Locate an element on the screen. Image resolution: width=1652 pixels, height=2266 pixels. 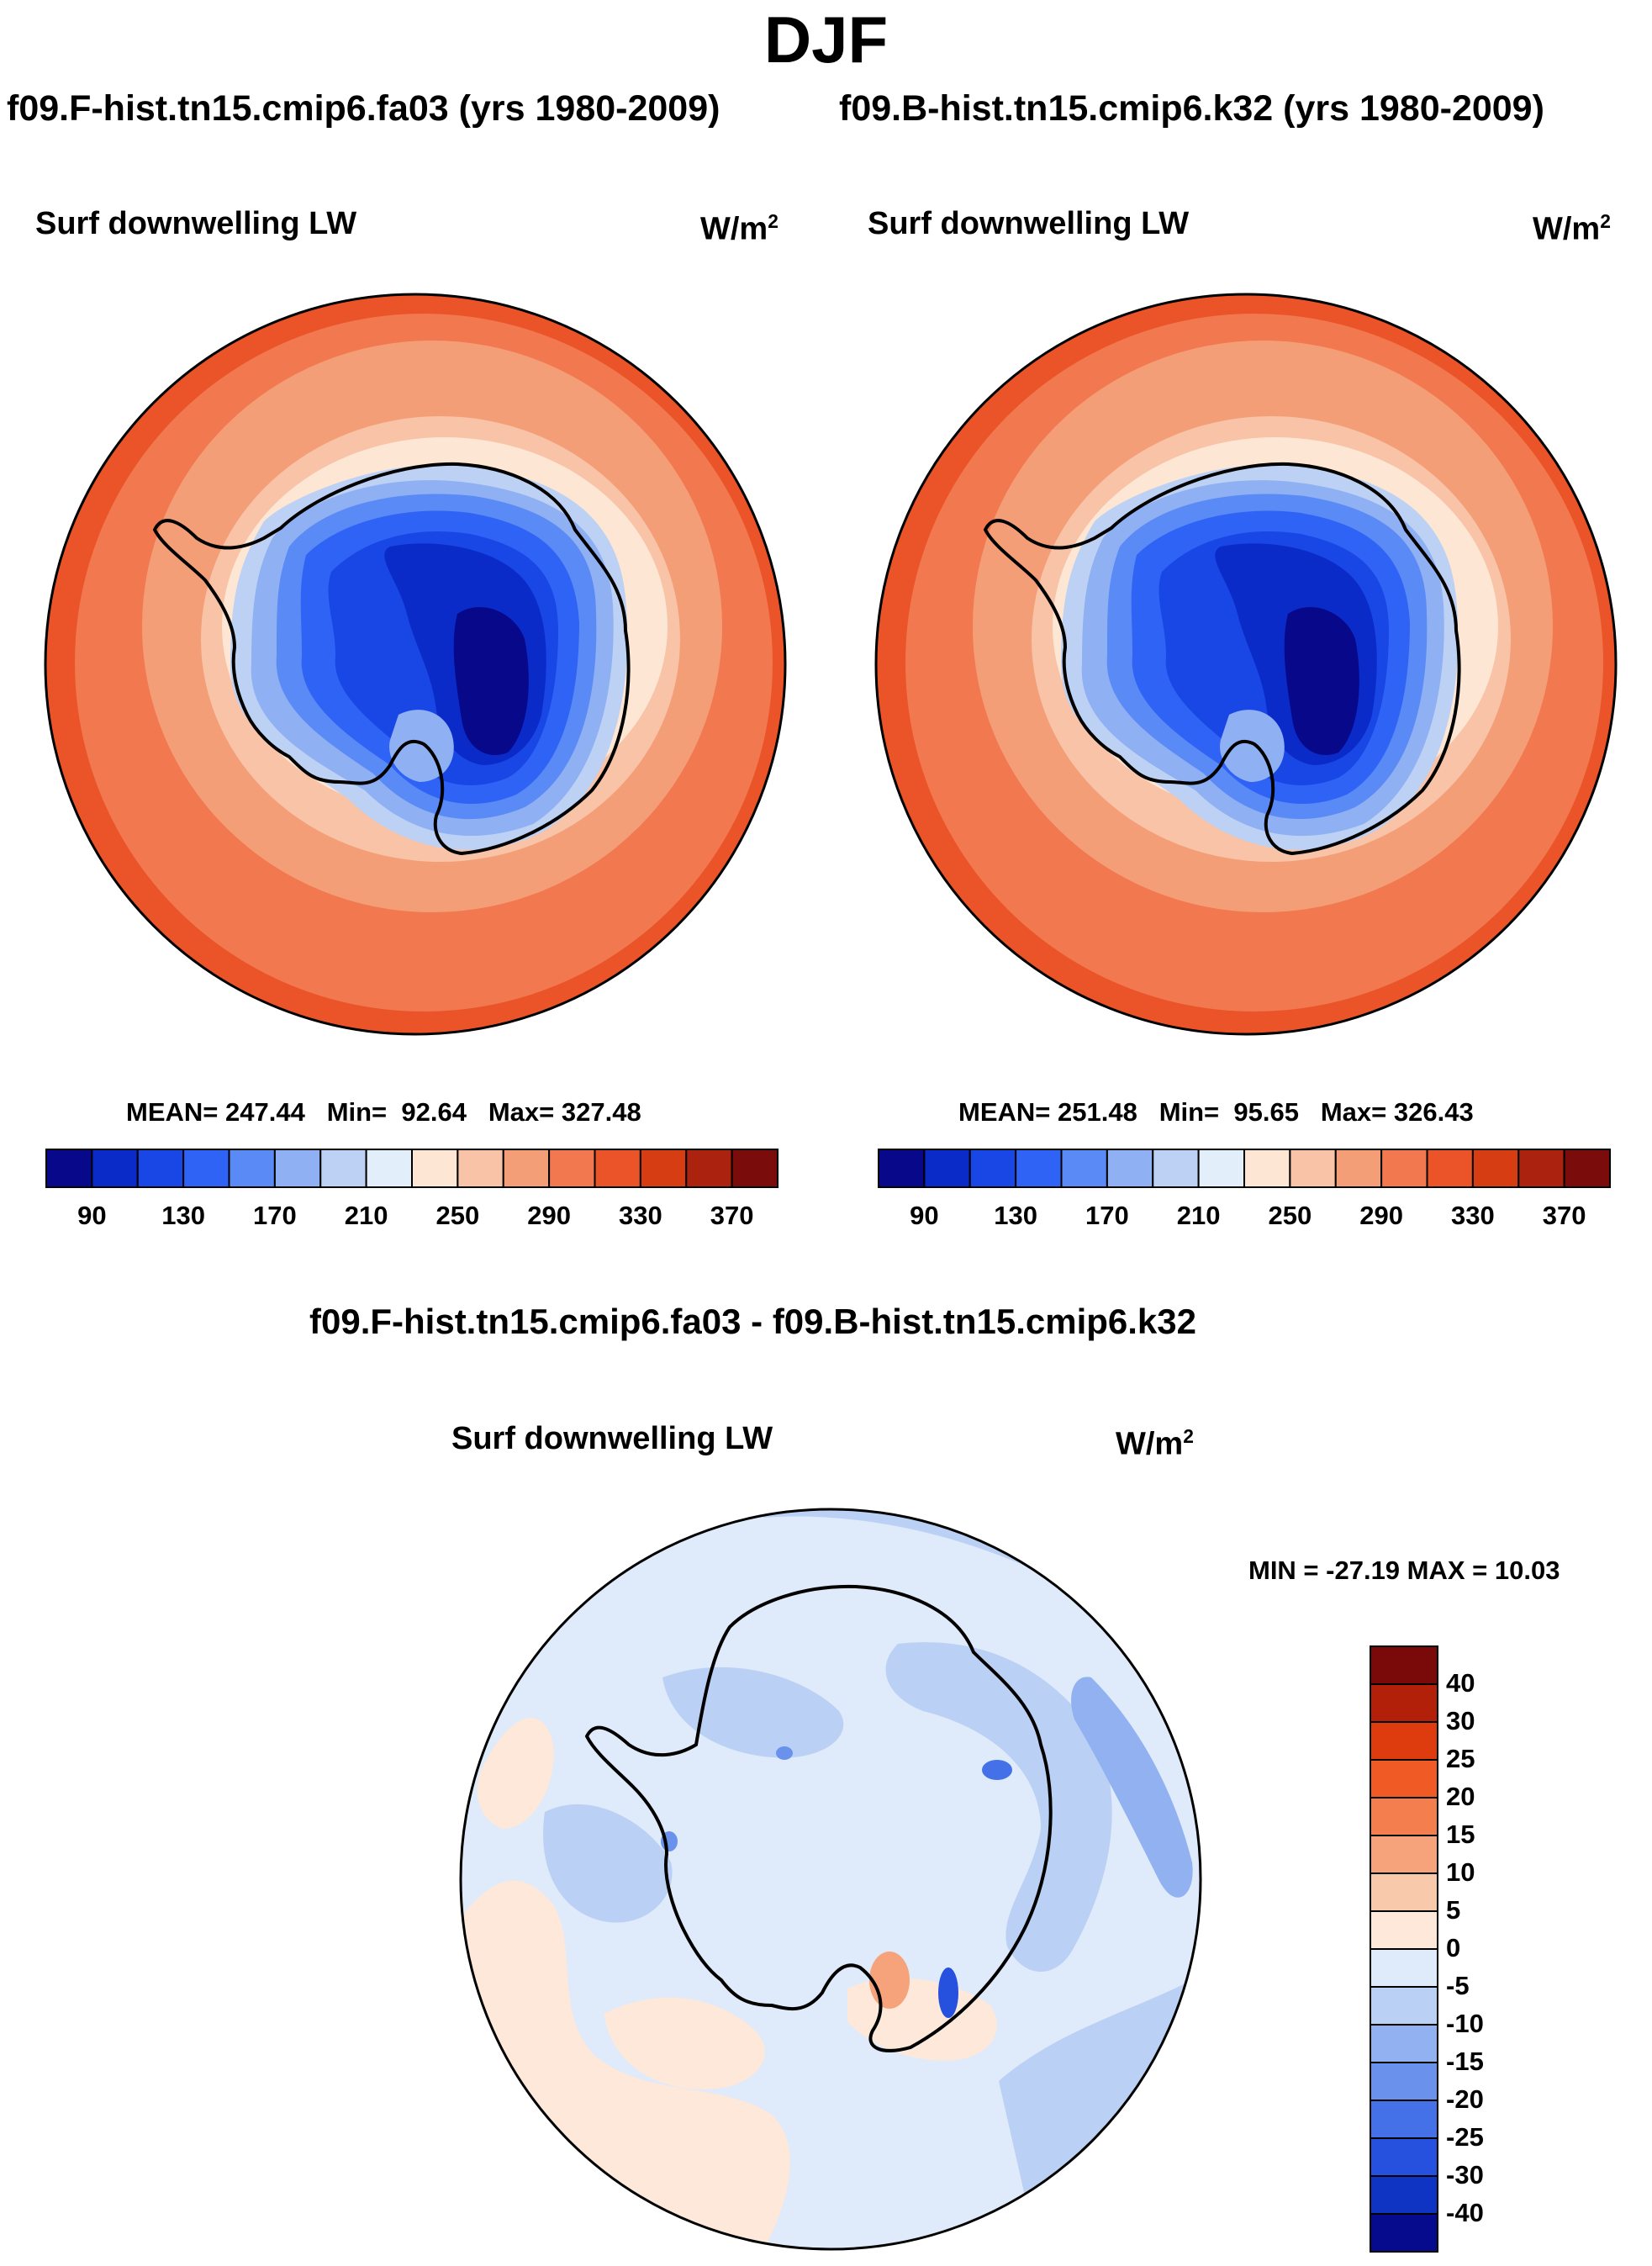
diff-minmax: MIN = -27.19 MAX = 10.03 is located at coordinates (1404, 1570).